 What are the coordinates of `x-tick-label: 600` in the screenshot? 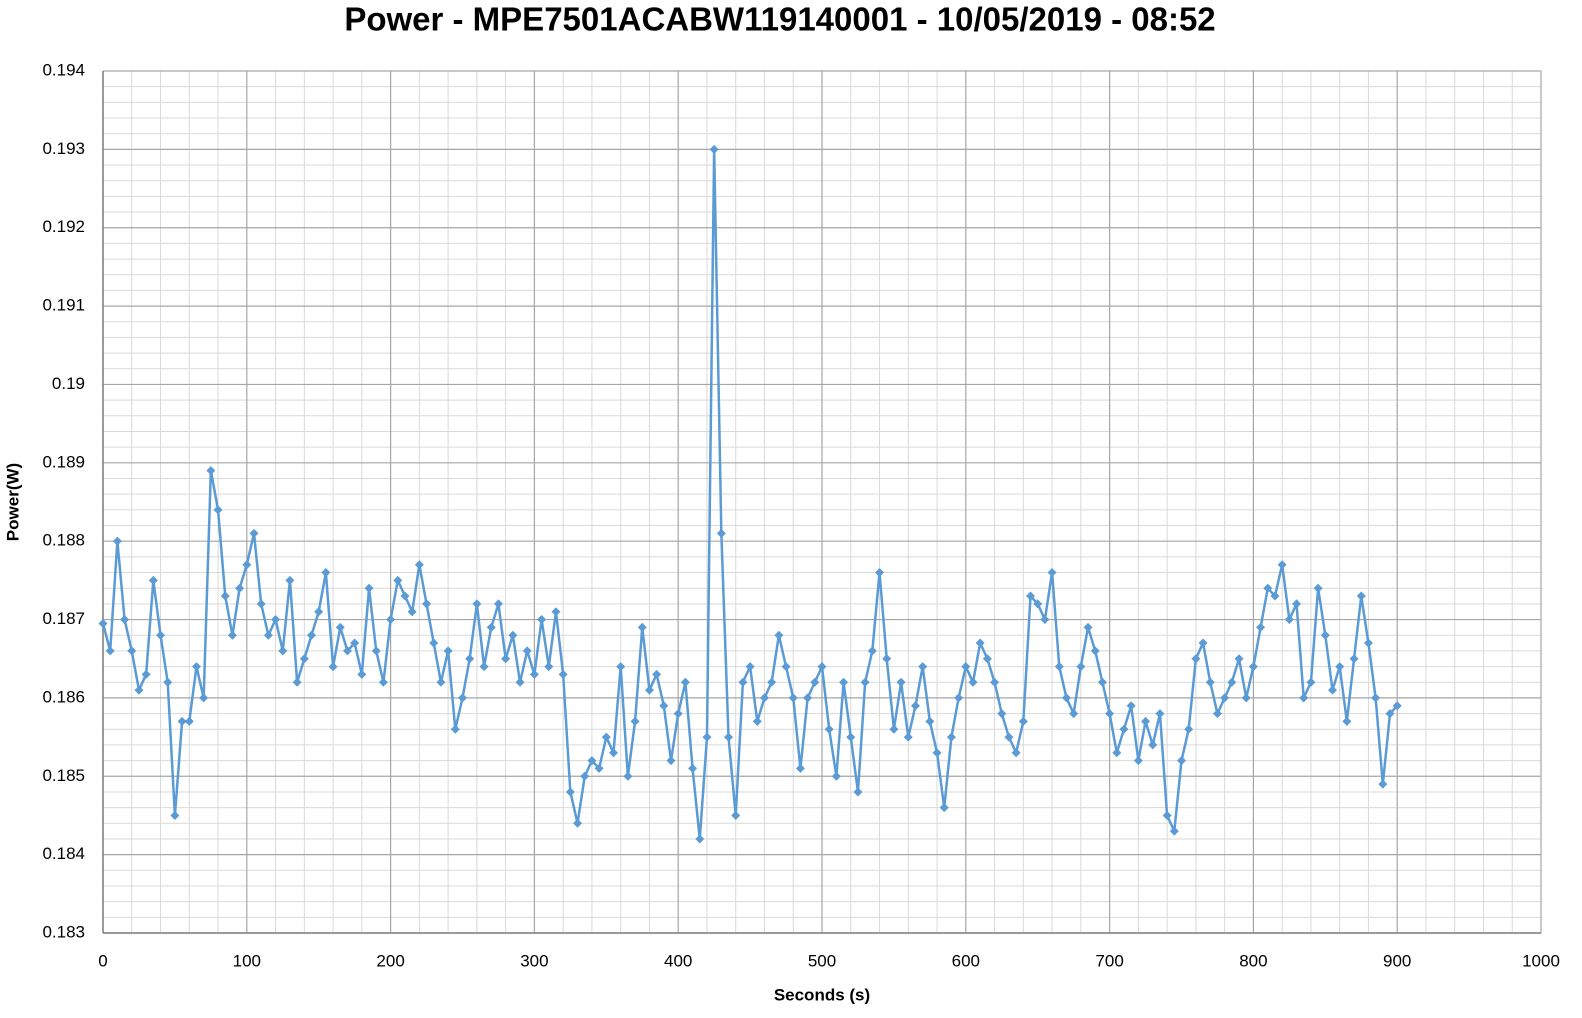 It's located at (966, 960).